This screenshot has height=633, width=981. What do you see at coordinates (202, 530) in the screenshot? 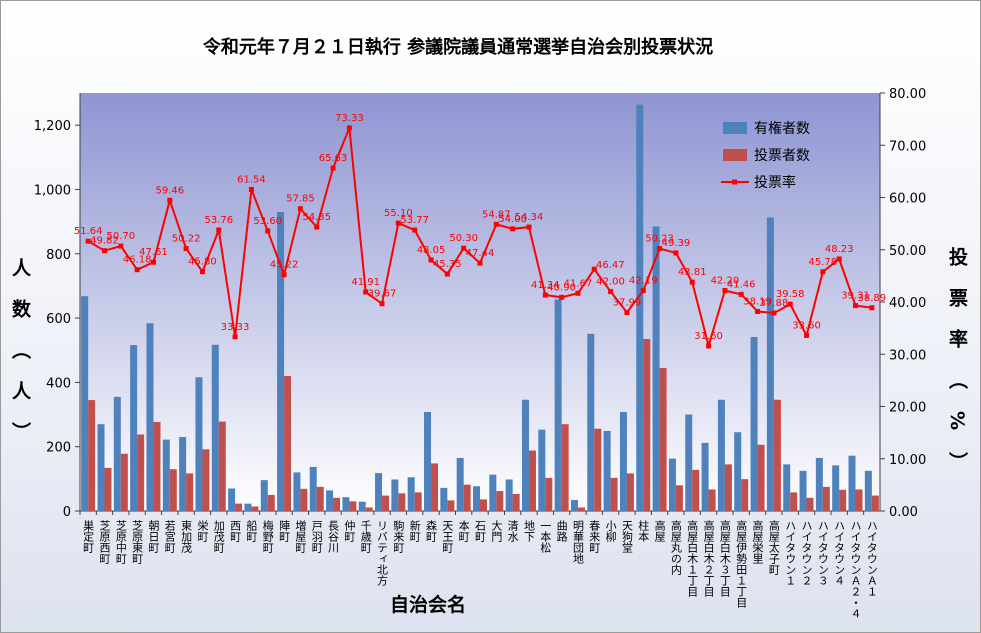
I see `x-category-label: 栄町` at bounding box center [202, 530].